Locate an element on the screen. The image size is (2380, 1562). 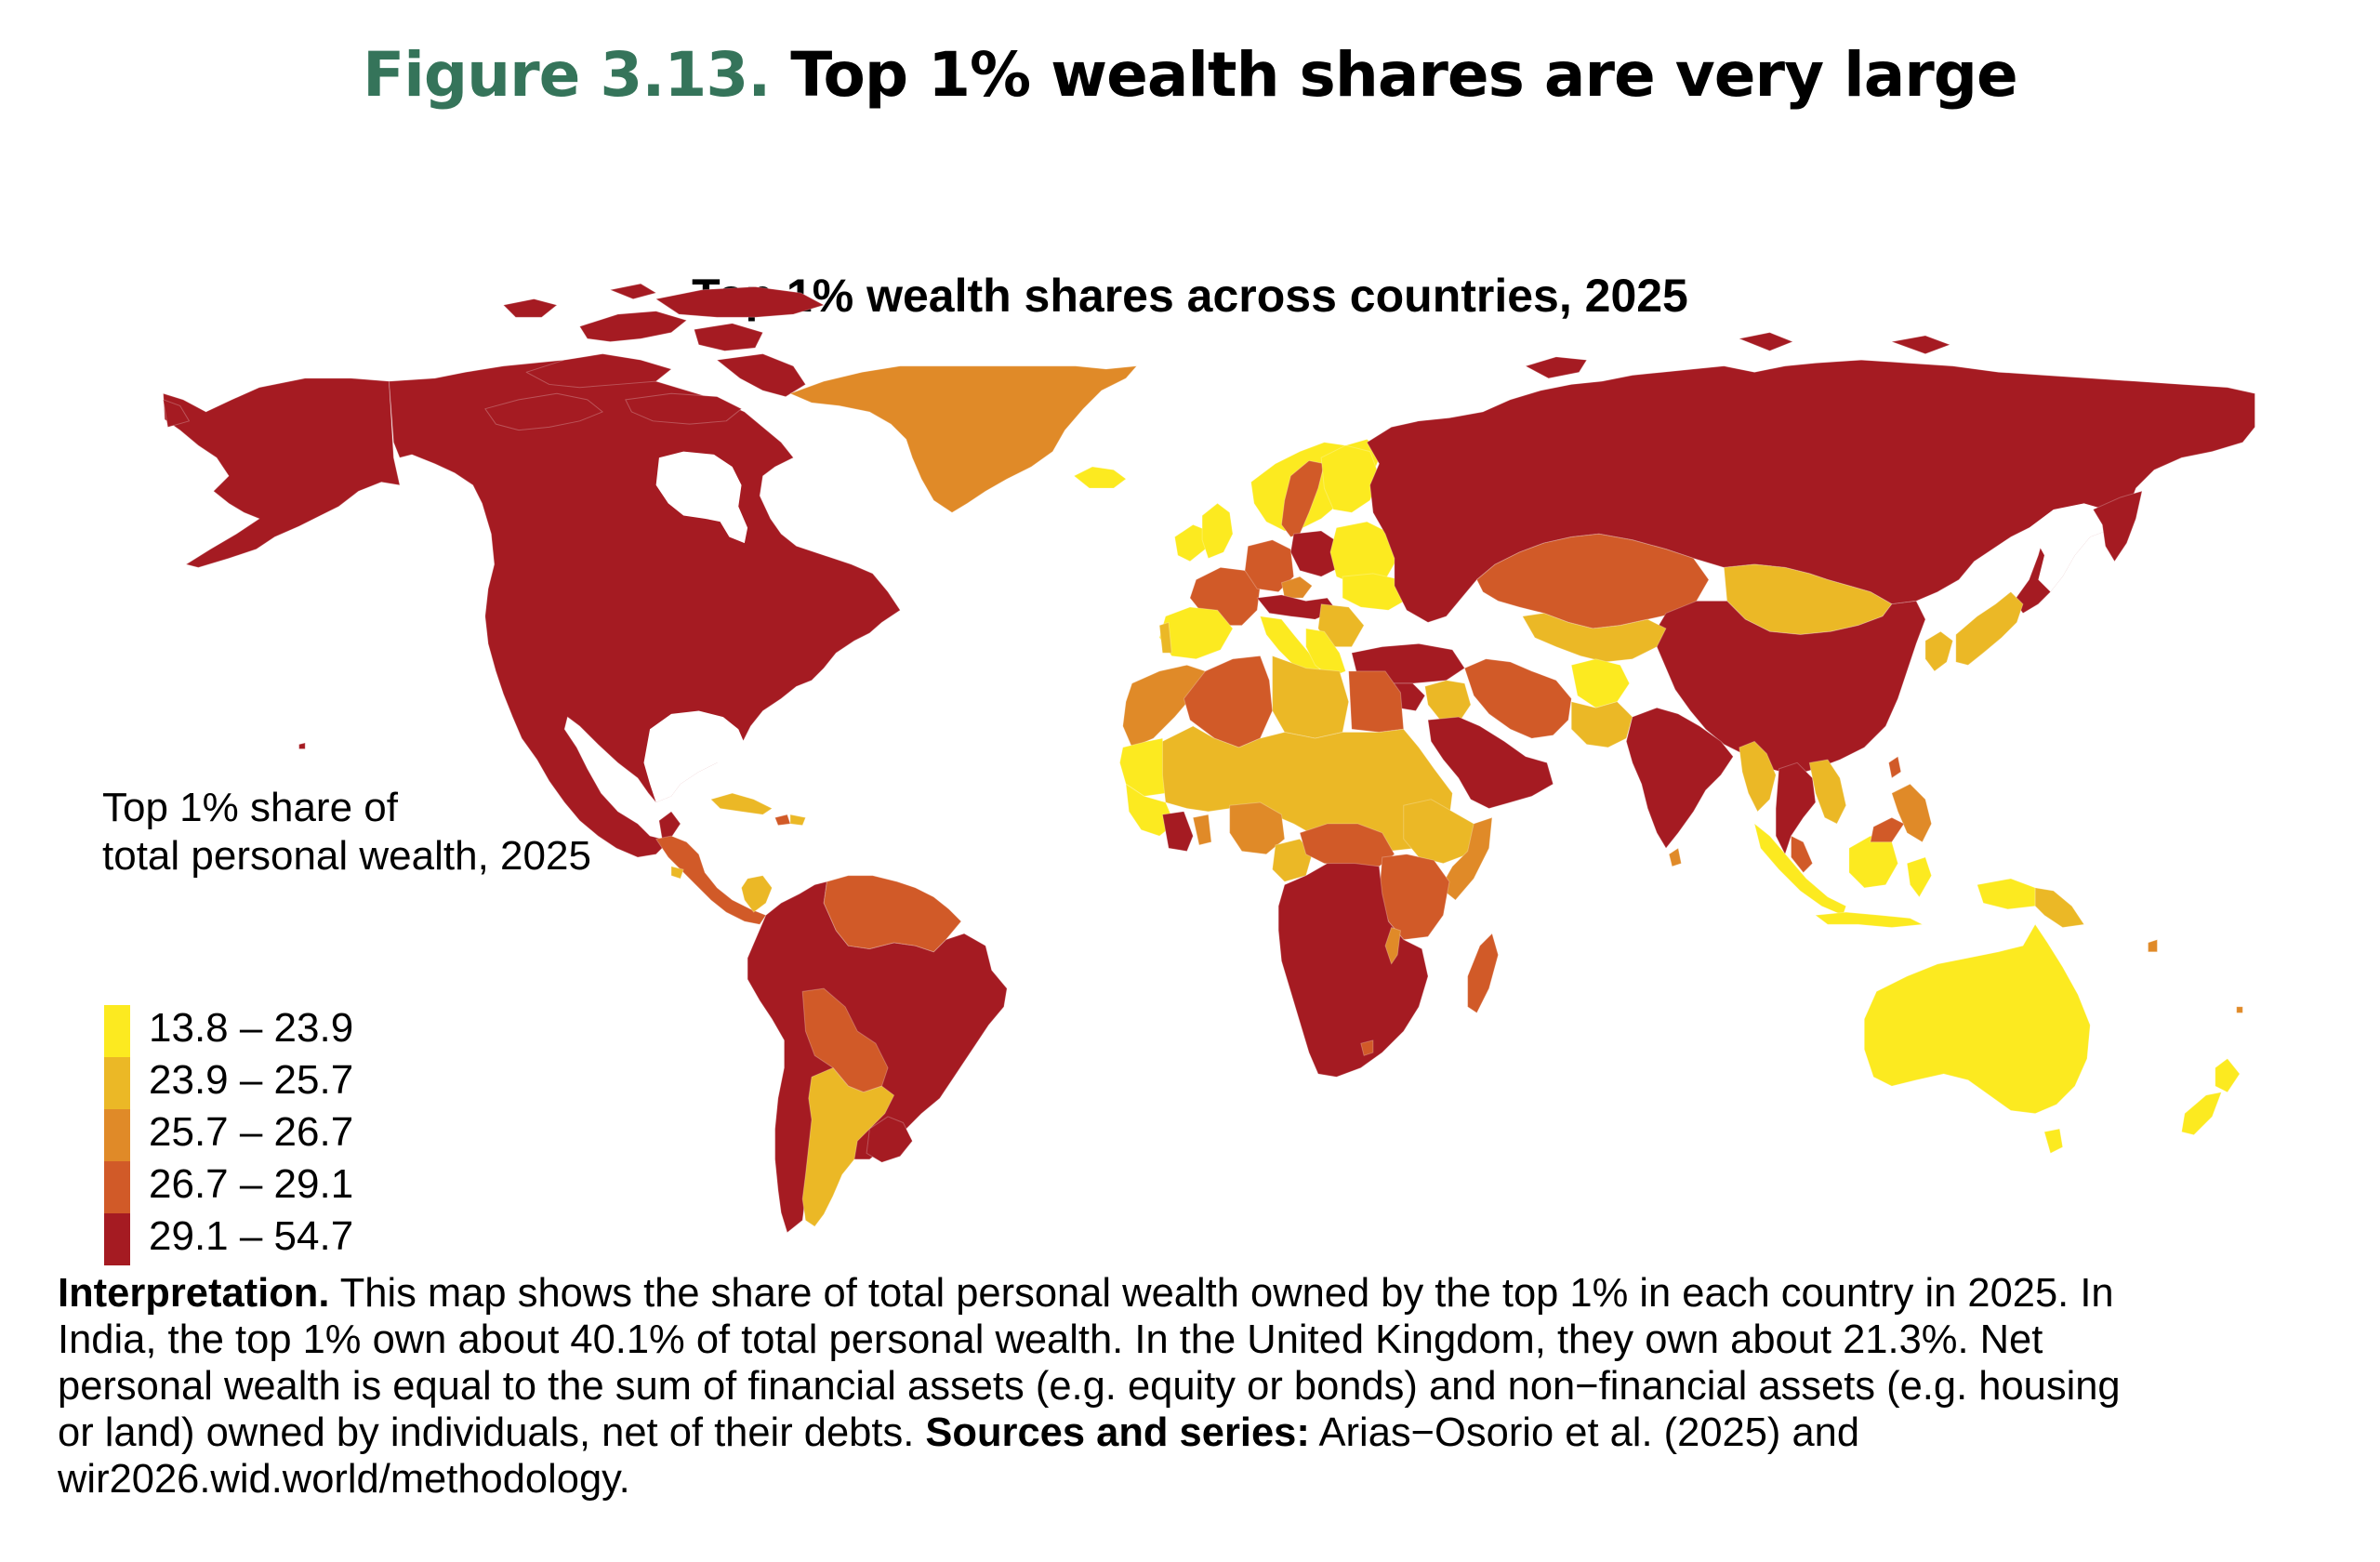
java is located at coordinates (1869, 919).